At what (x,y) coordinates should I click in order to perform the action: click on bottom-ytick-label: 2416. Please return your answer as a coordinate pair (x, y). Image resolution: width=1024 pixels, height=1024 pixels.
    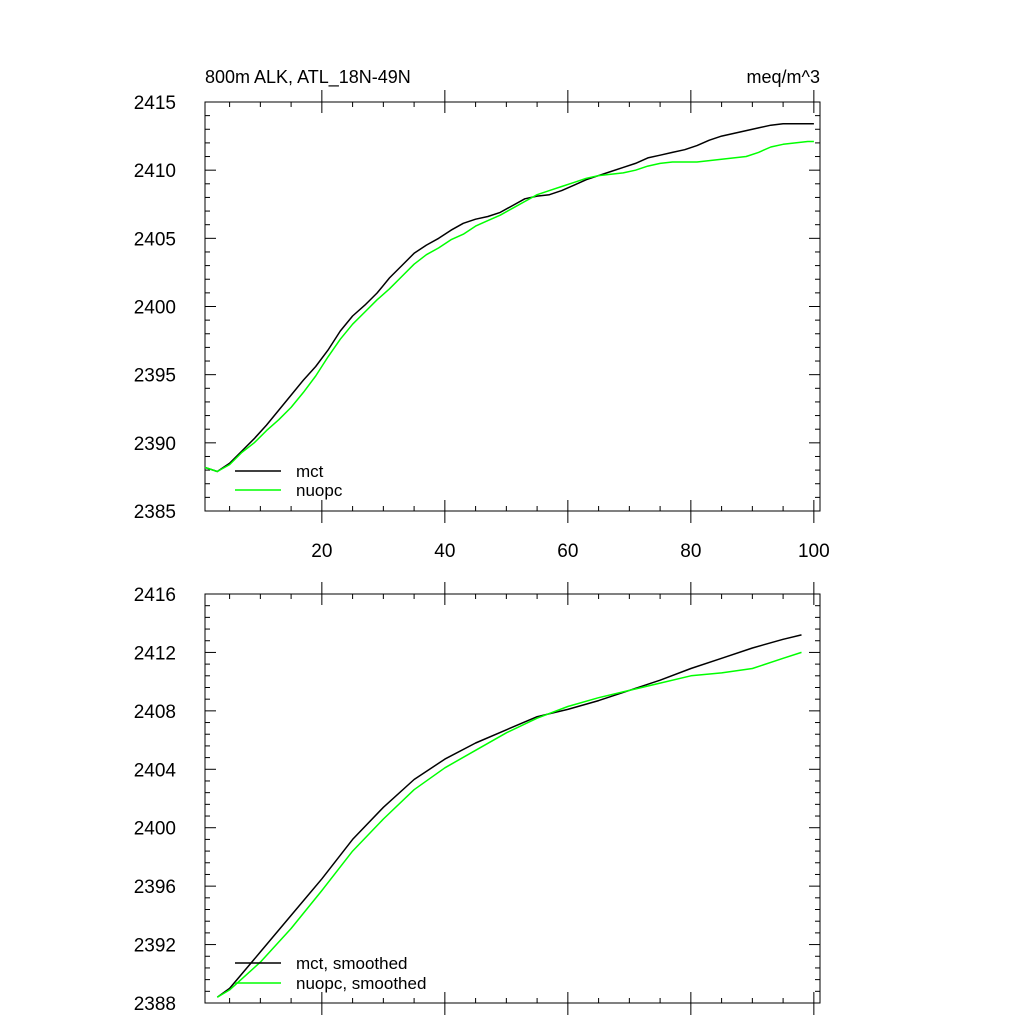
    Looking at the image, I should click on (155, 595).